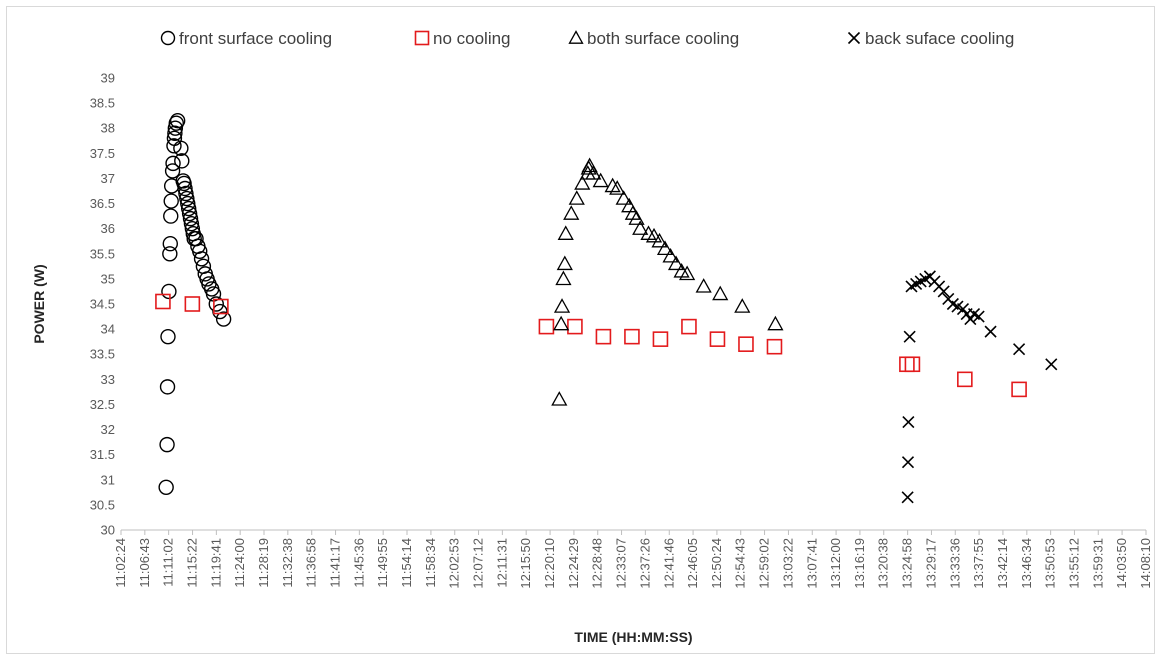 The width and height of the screenshot is (1161, 660). What do you see at coordinates (1073, 563) in the screenshot?
I see `x-tick-label: 13:55:12` at bounding box center [1073, 563].